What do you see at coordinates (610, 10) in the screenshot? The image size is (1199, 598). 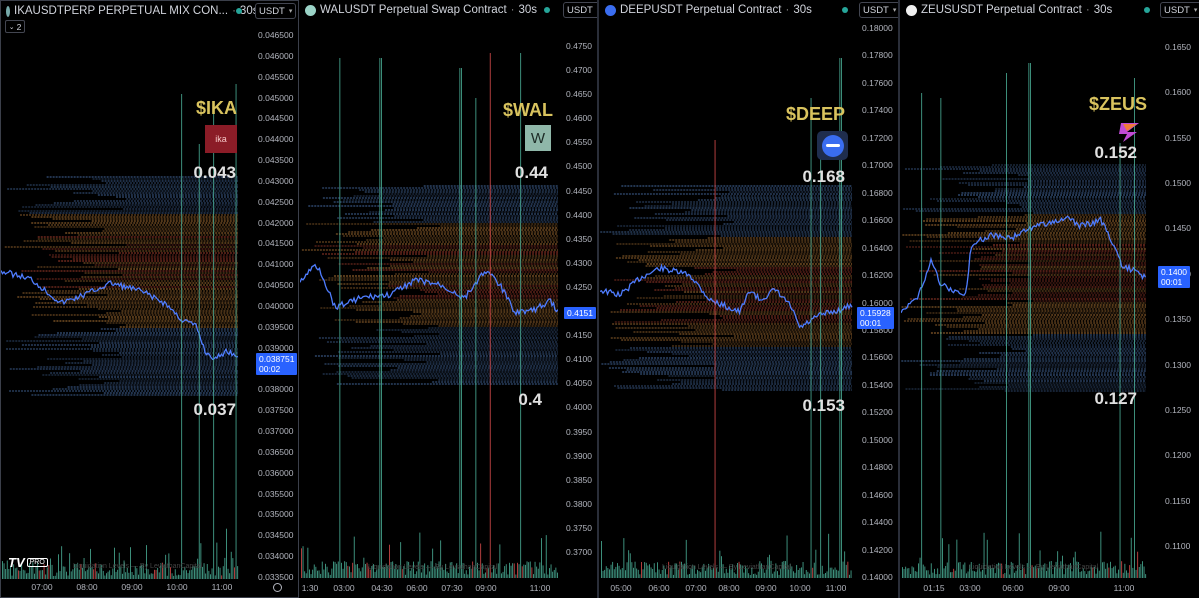 I see `deep-symbol-icon` at bounding box center [610, 10].